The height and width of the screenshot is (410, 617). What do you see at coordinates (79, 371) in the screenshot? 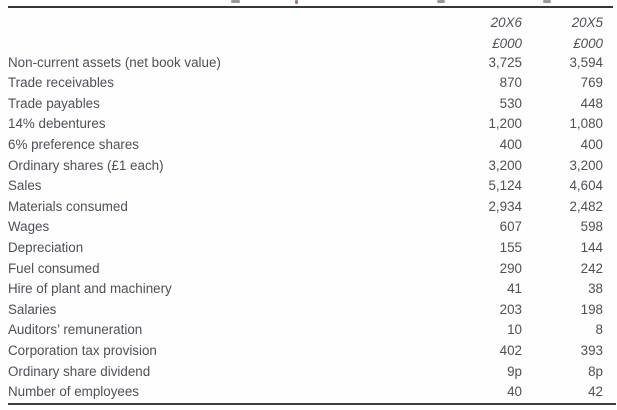
I see `row-label: Ordinary share dividend` at bounding box center [79, 371].